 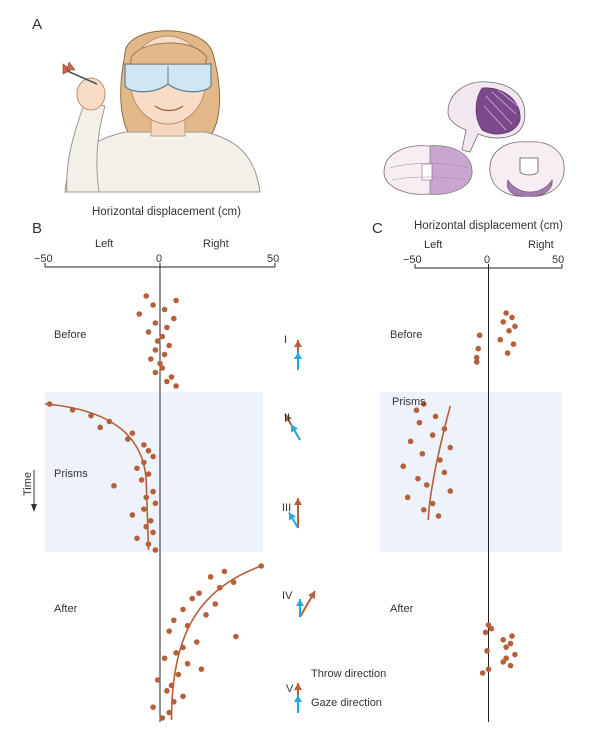 I want to click on panel-c-left-label: Left, so click(x=433, y=245).